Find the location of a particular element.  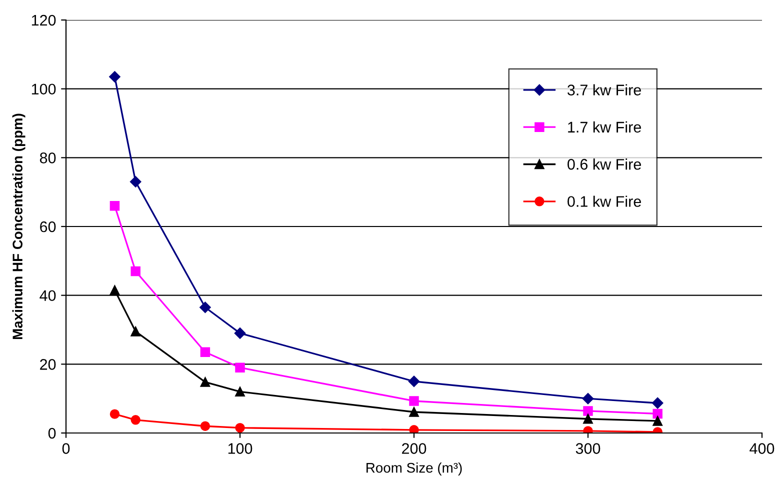

legend-label: 0.6 kw Fire is located at coordinates (604, 164).